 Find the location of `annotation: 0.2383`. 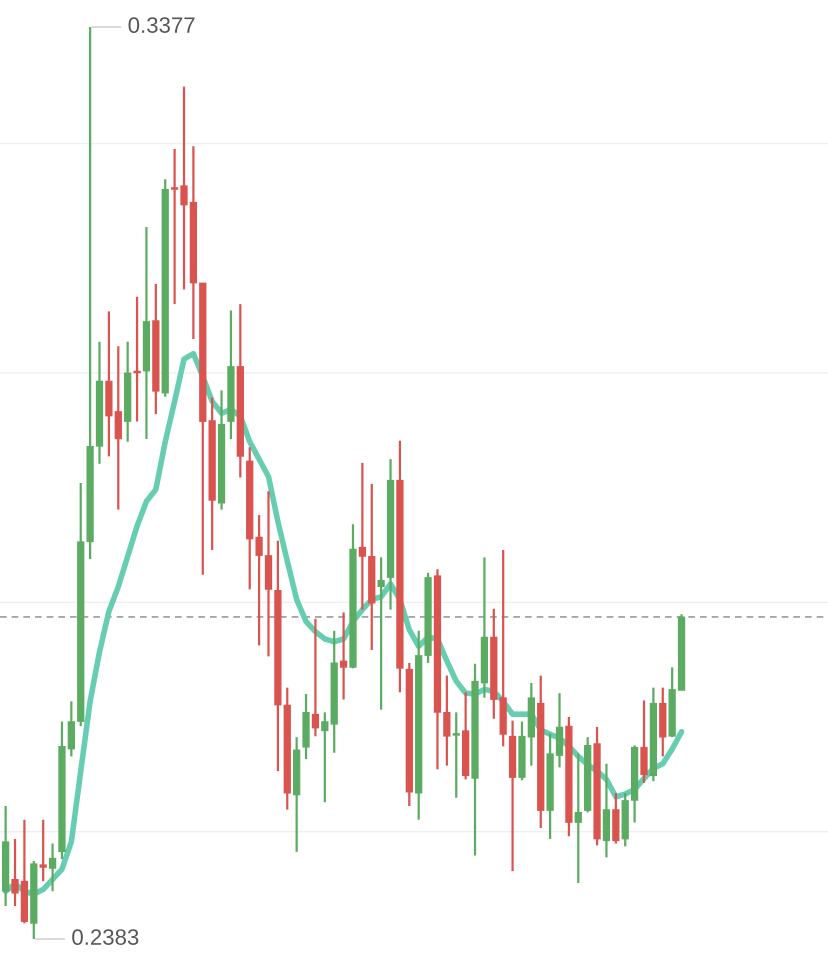

annotation: 0.2383 is located at coordinates (105, 937).